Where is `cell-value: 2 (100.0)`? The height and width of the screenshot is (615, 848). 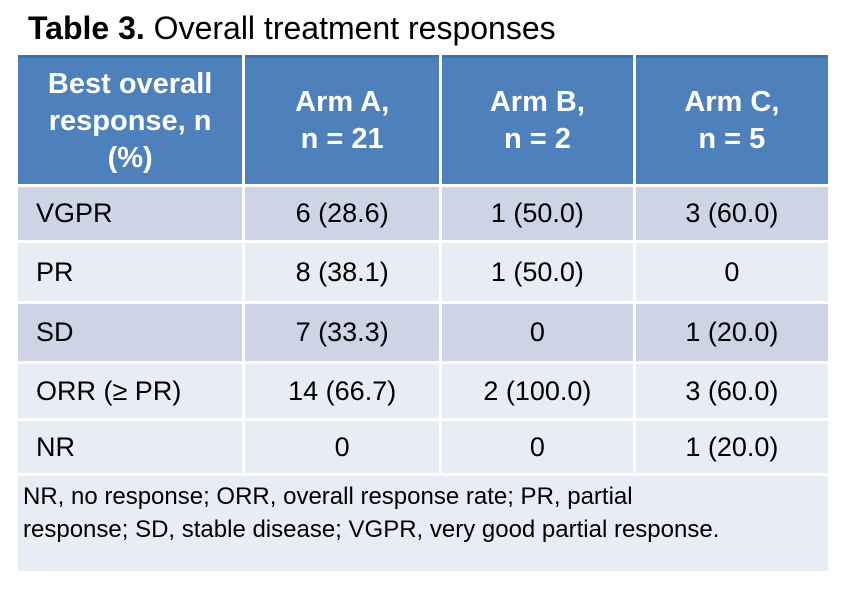
cell-value: 2 (100.0) is located at coordinates (537, 391).